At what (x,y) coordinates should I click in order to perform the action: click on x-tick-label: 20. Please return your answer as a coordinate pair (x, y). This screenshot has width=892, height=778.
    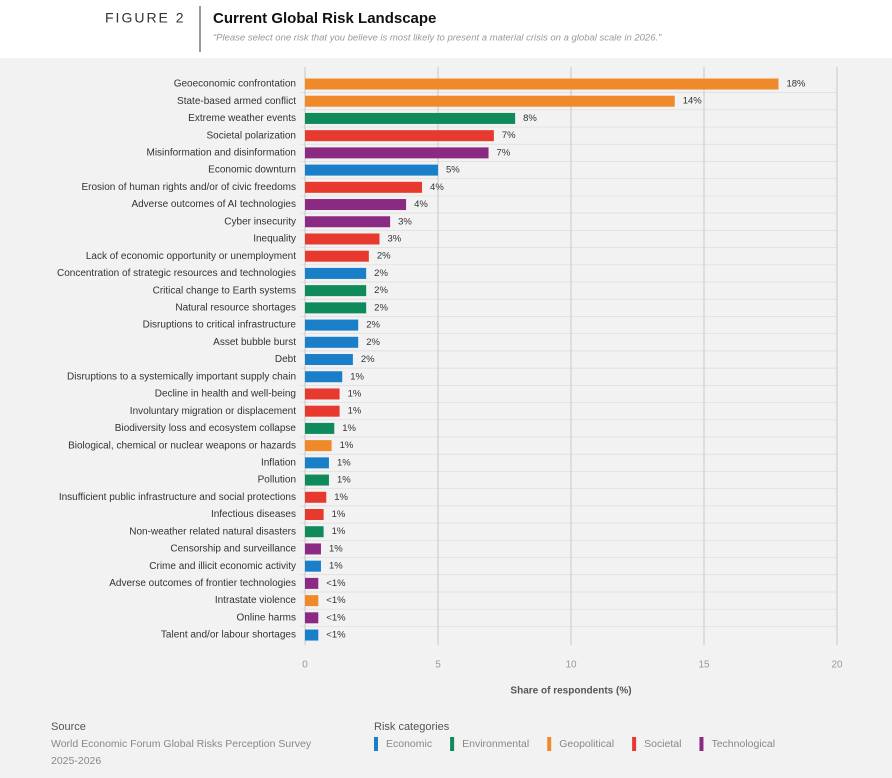
    Looking at the image, I should click on (837, 665).